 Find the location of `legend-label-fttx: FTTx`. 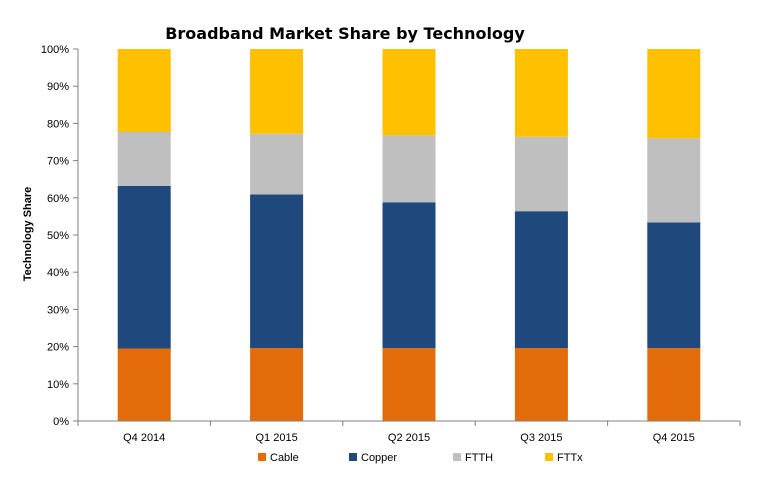

legend-label-fttx: FTTx is located at coordinates (570, 458).